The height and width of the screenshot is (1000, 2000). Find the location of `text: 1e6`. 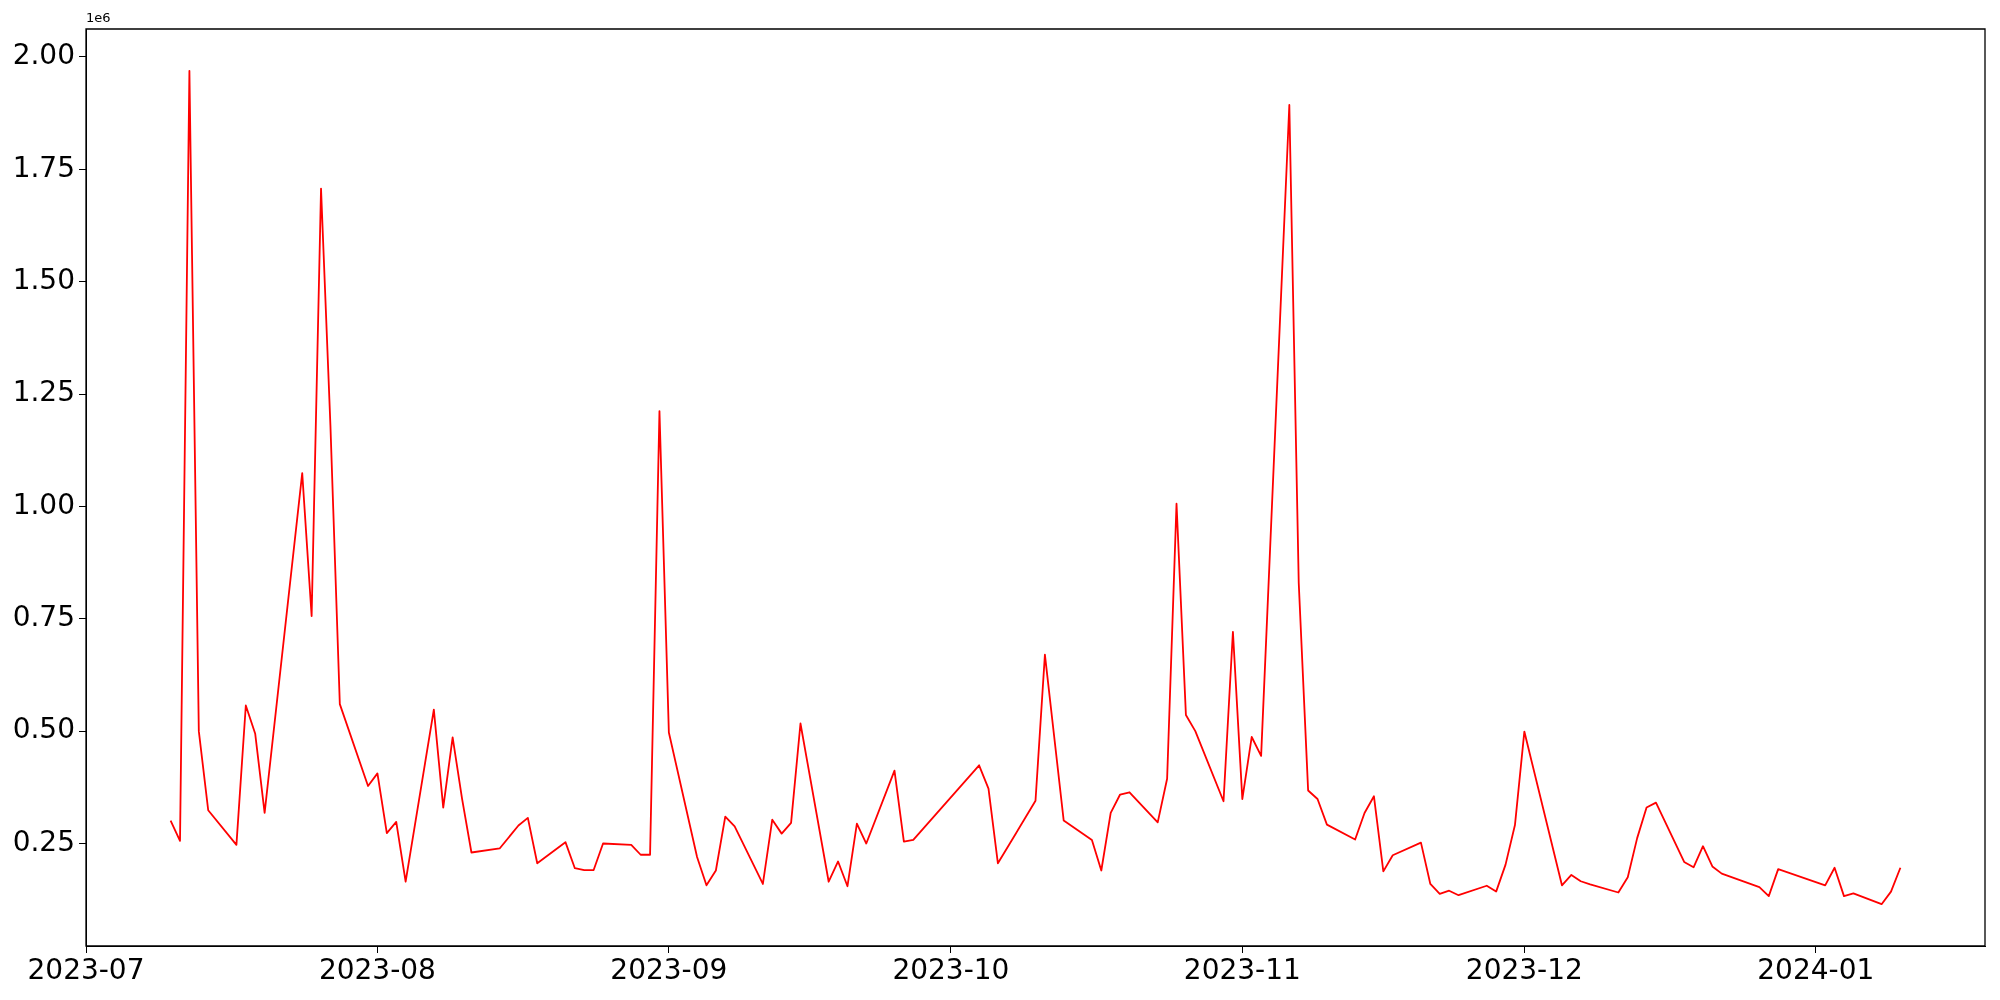

text: 1e6 is located at coordinates (98, 17).